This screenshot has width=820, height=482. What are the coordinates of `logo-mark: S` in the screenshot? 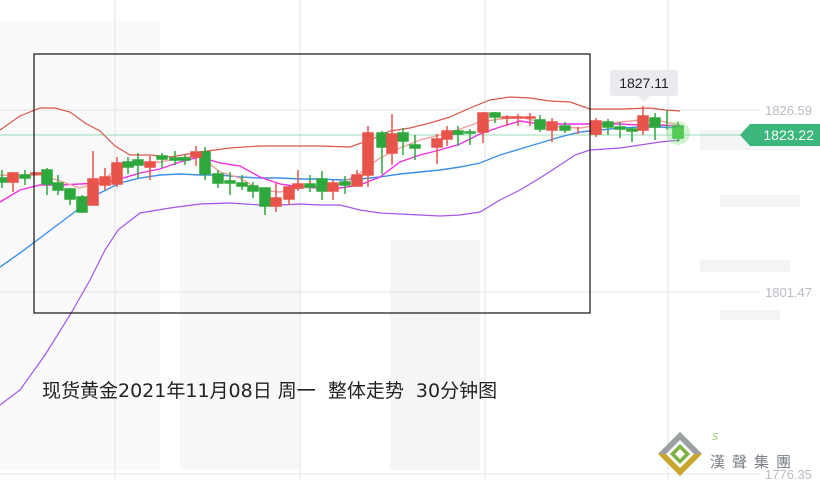 It's located at (715, 437).